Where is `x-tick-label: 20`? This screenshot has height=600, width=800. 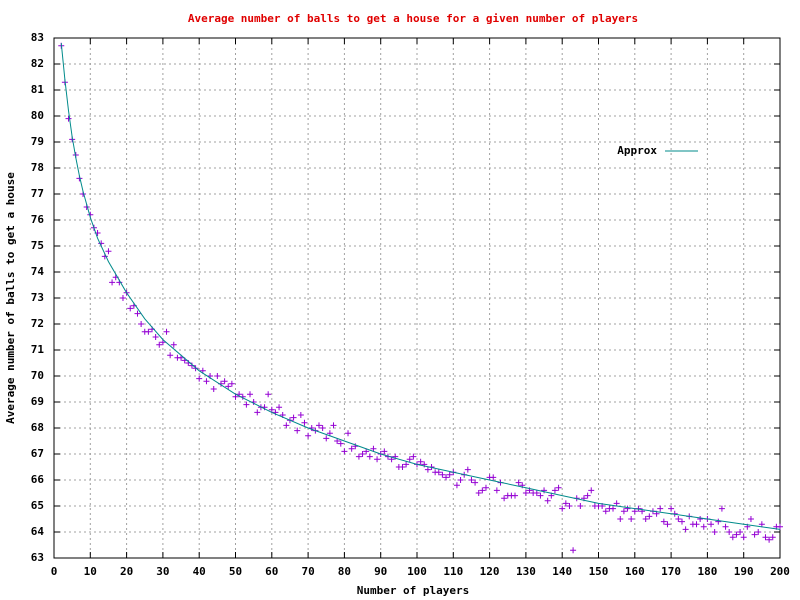 x-tick-label: 20 is located at coordinates (126, 571).